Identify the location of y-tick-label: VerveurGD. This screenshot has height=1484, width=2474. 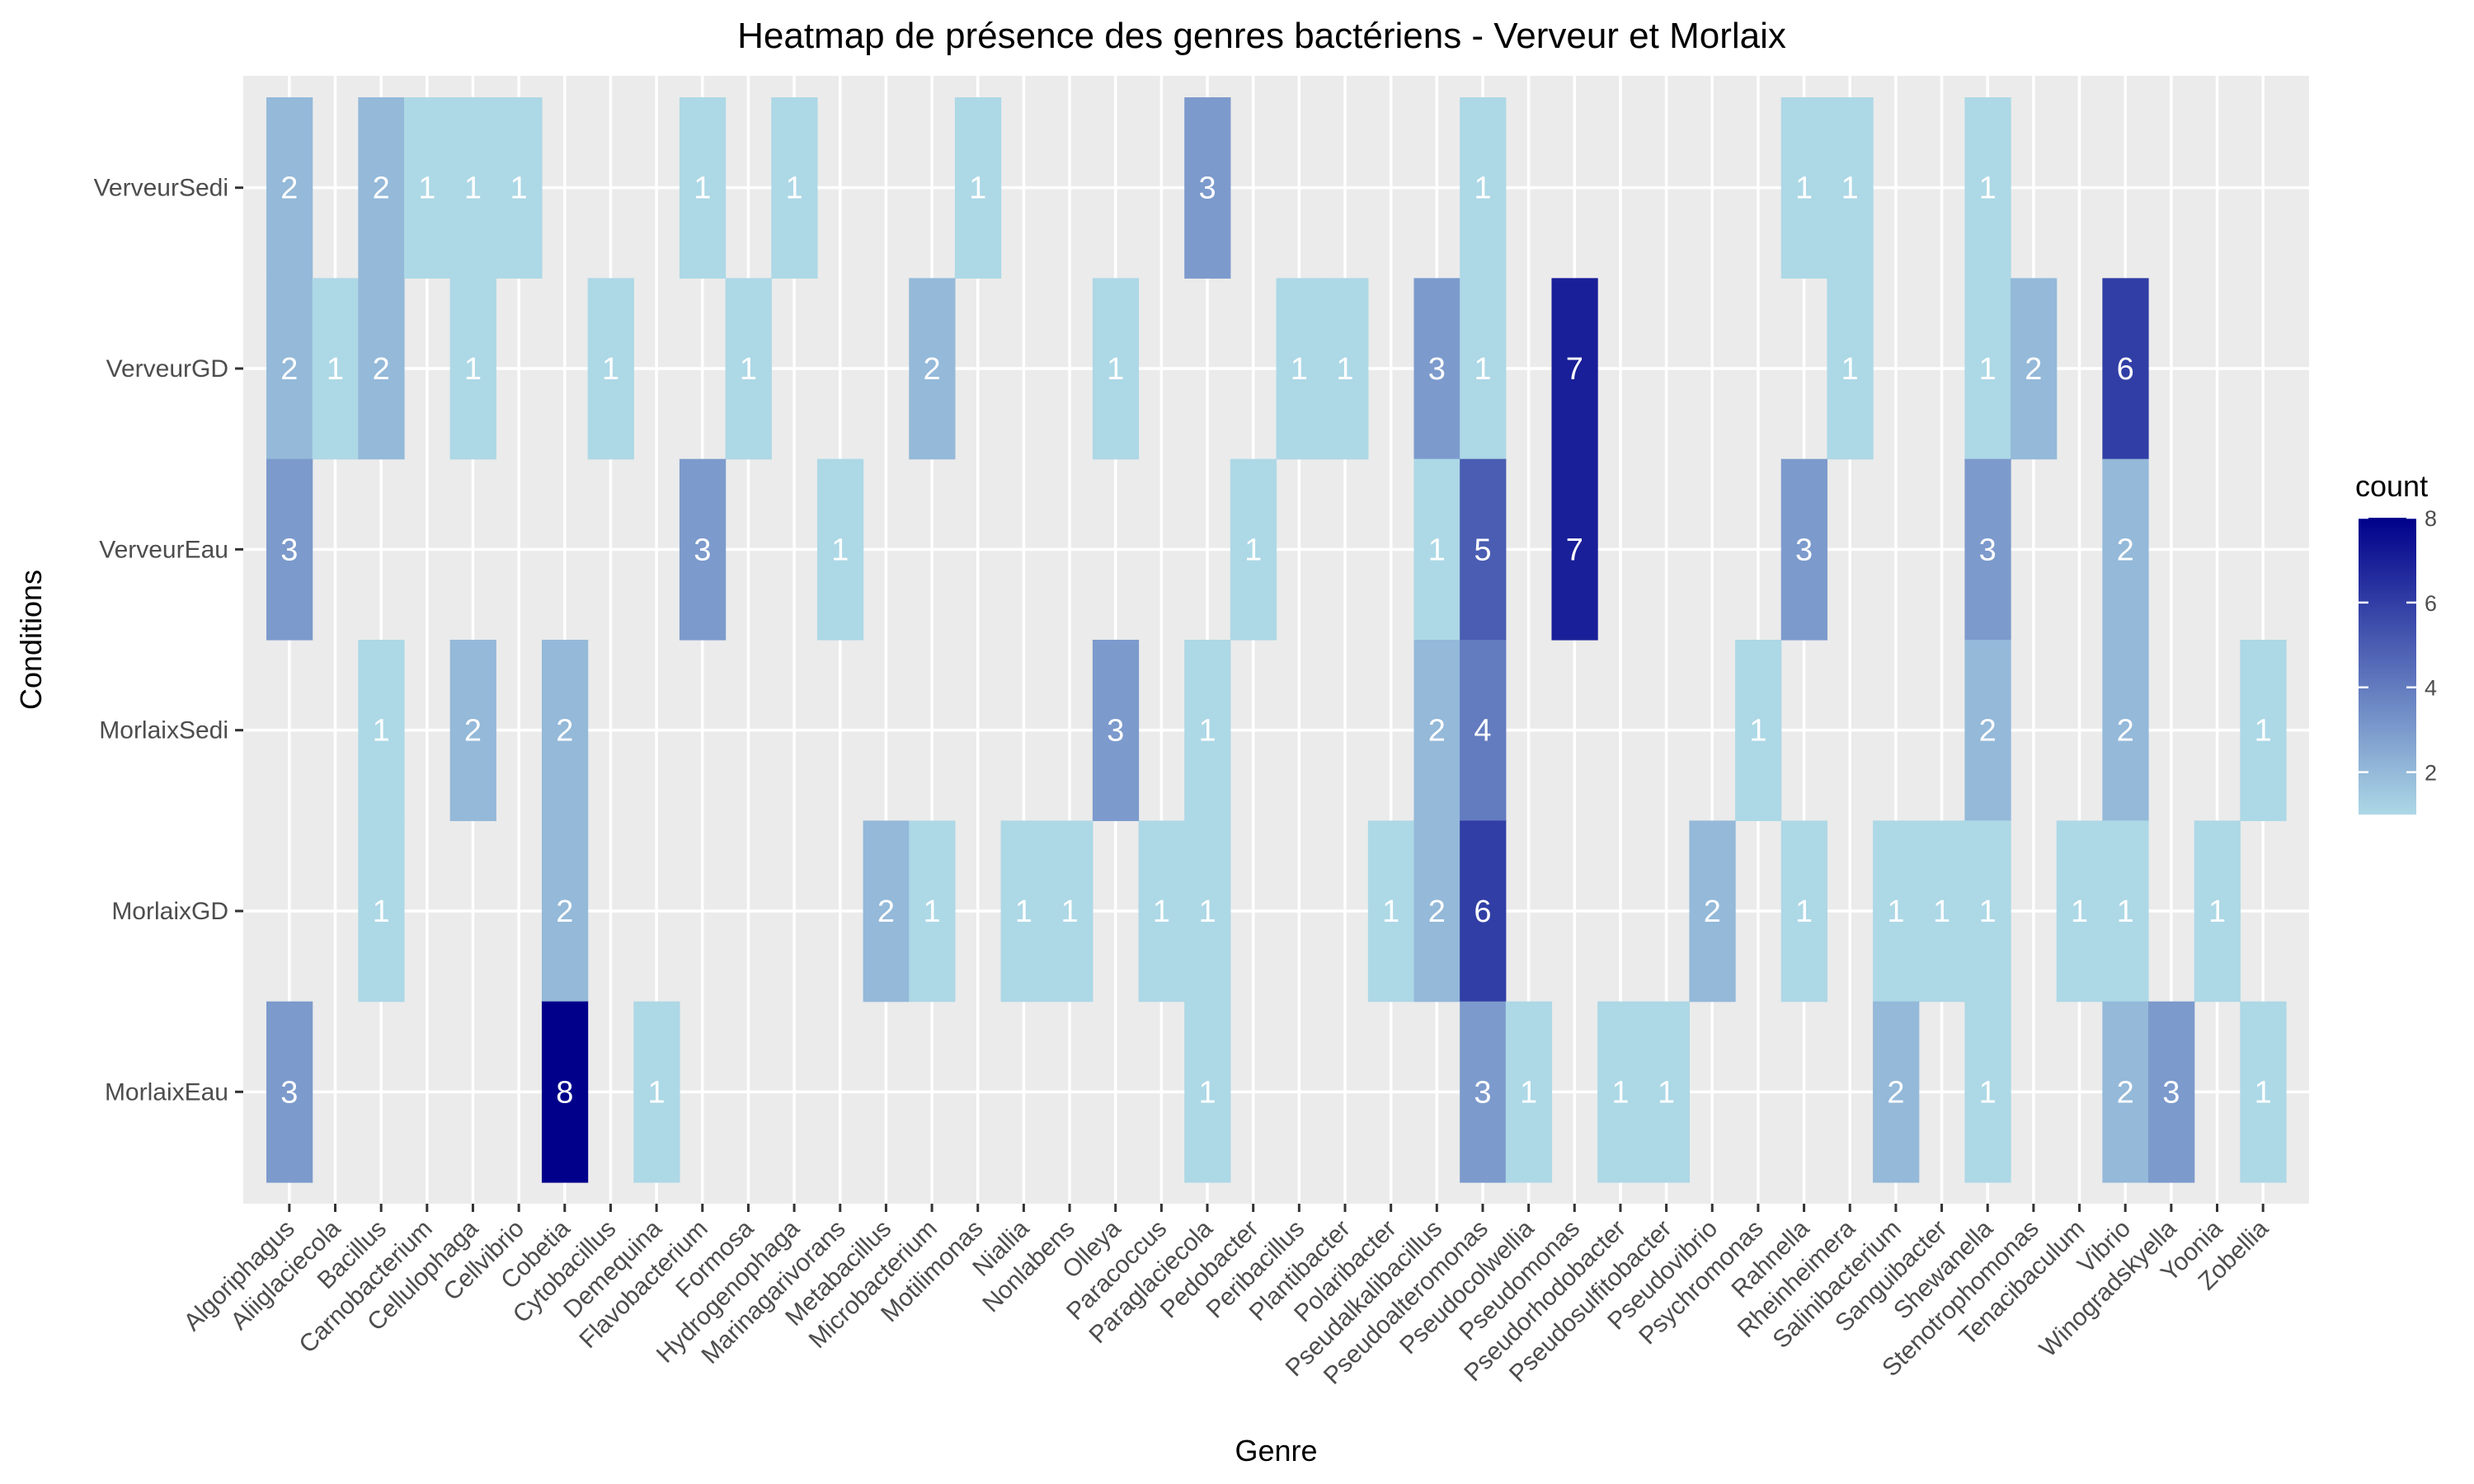
(167, 369).